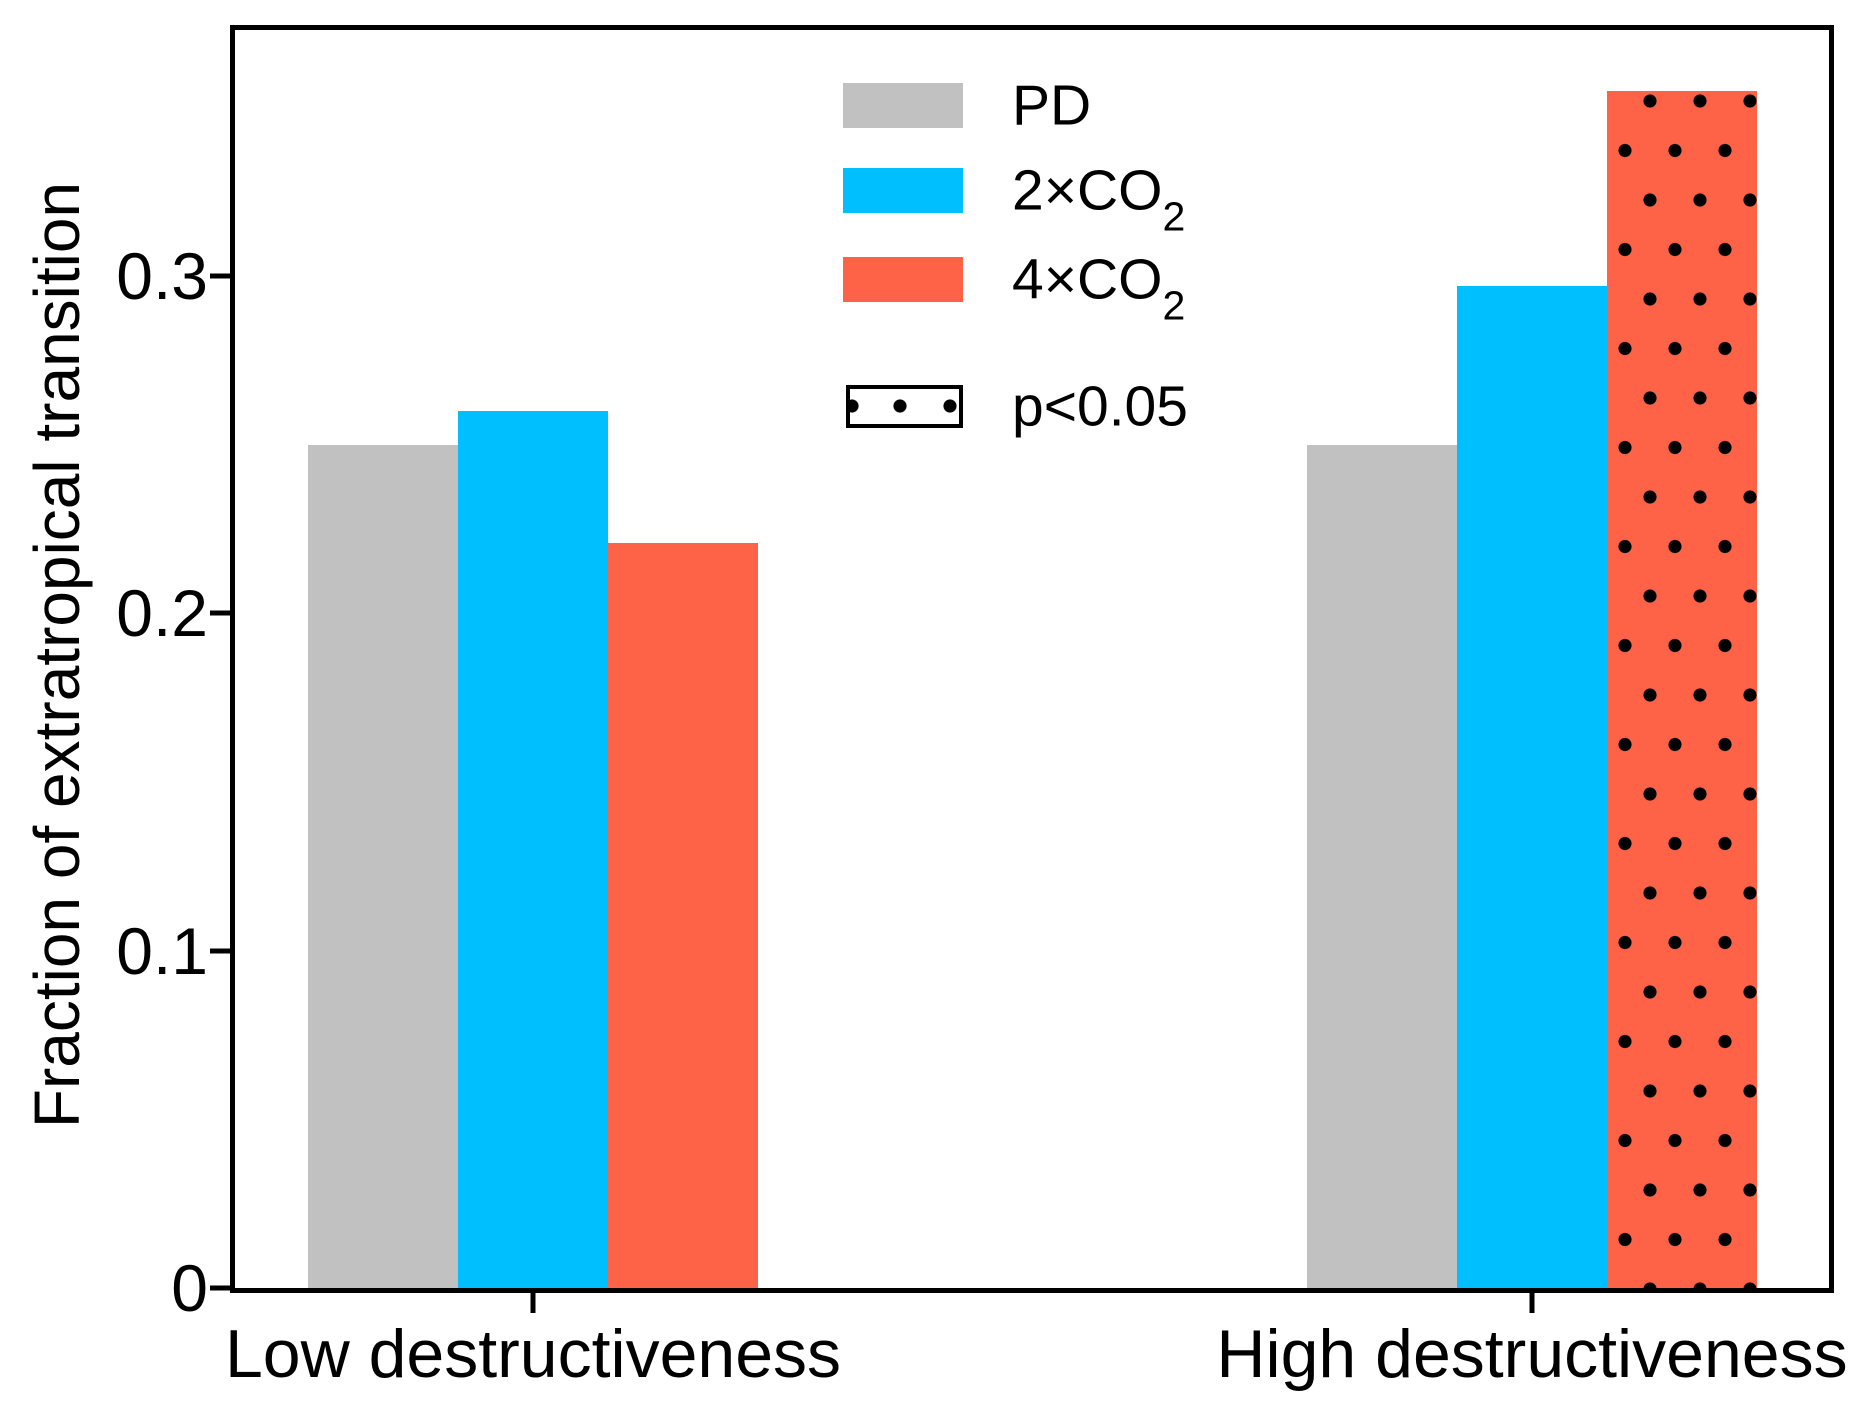 The width and height of the screenshot is (1871, 1409). I want to click on legend-label-2xco2-sub: 2, so click(1174, 216).